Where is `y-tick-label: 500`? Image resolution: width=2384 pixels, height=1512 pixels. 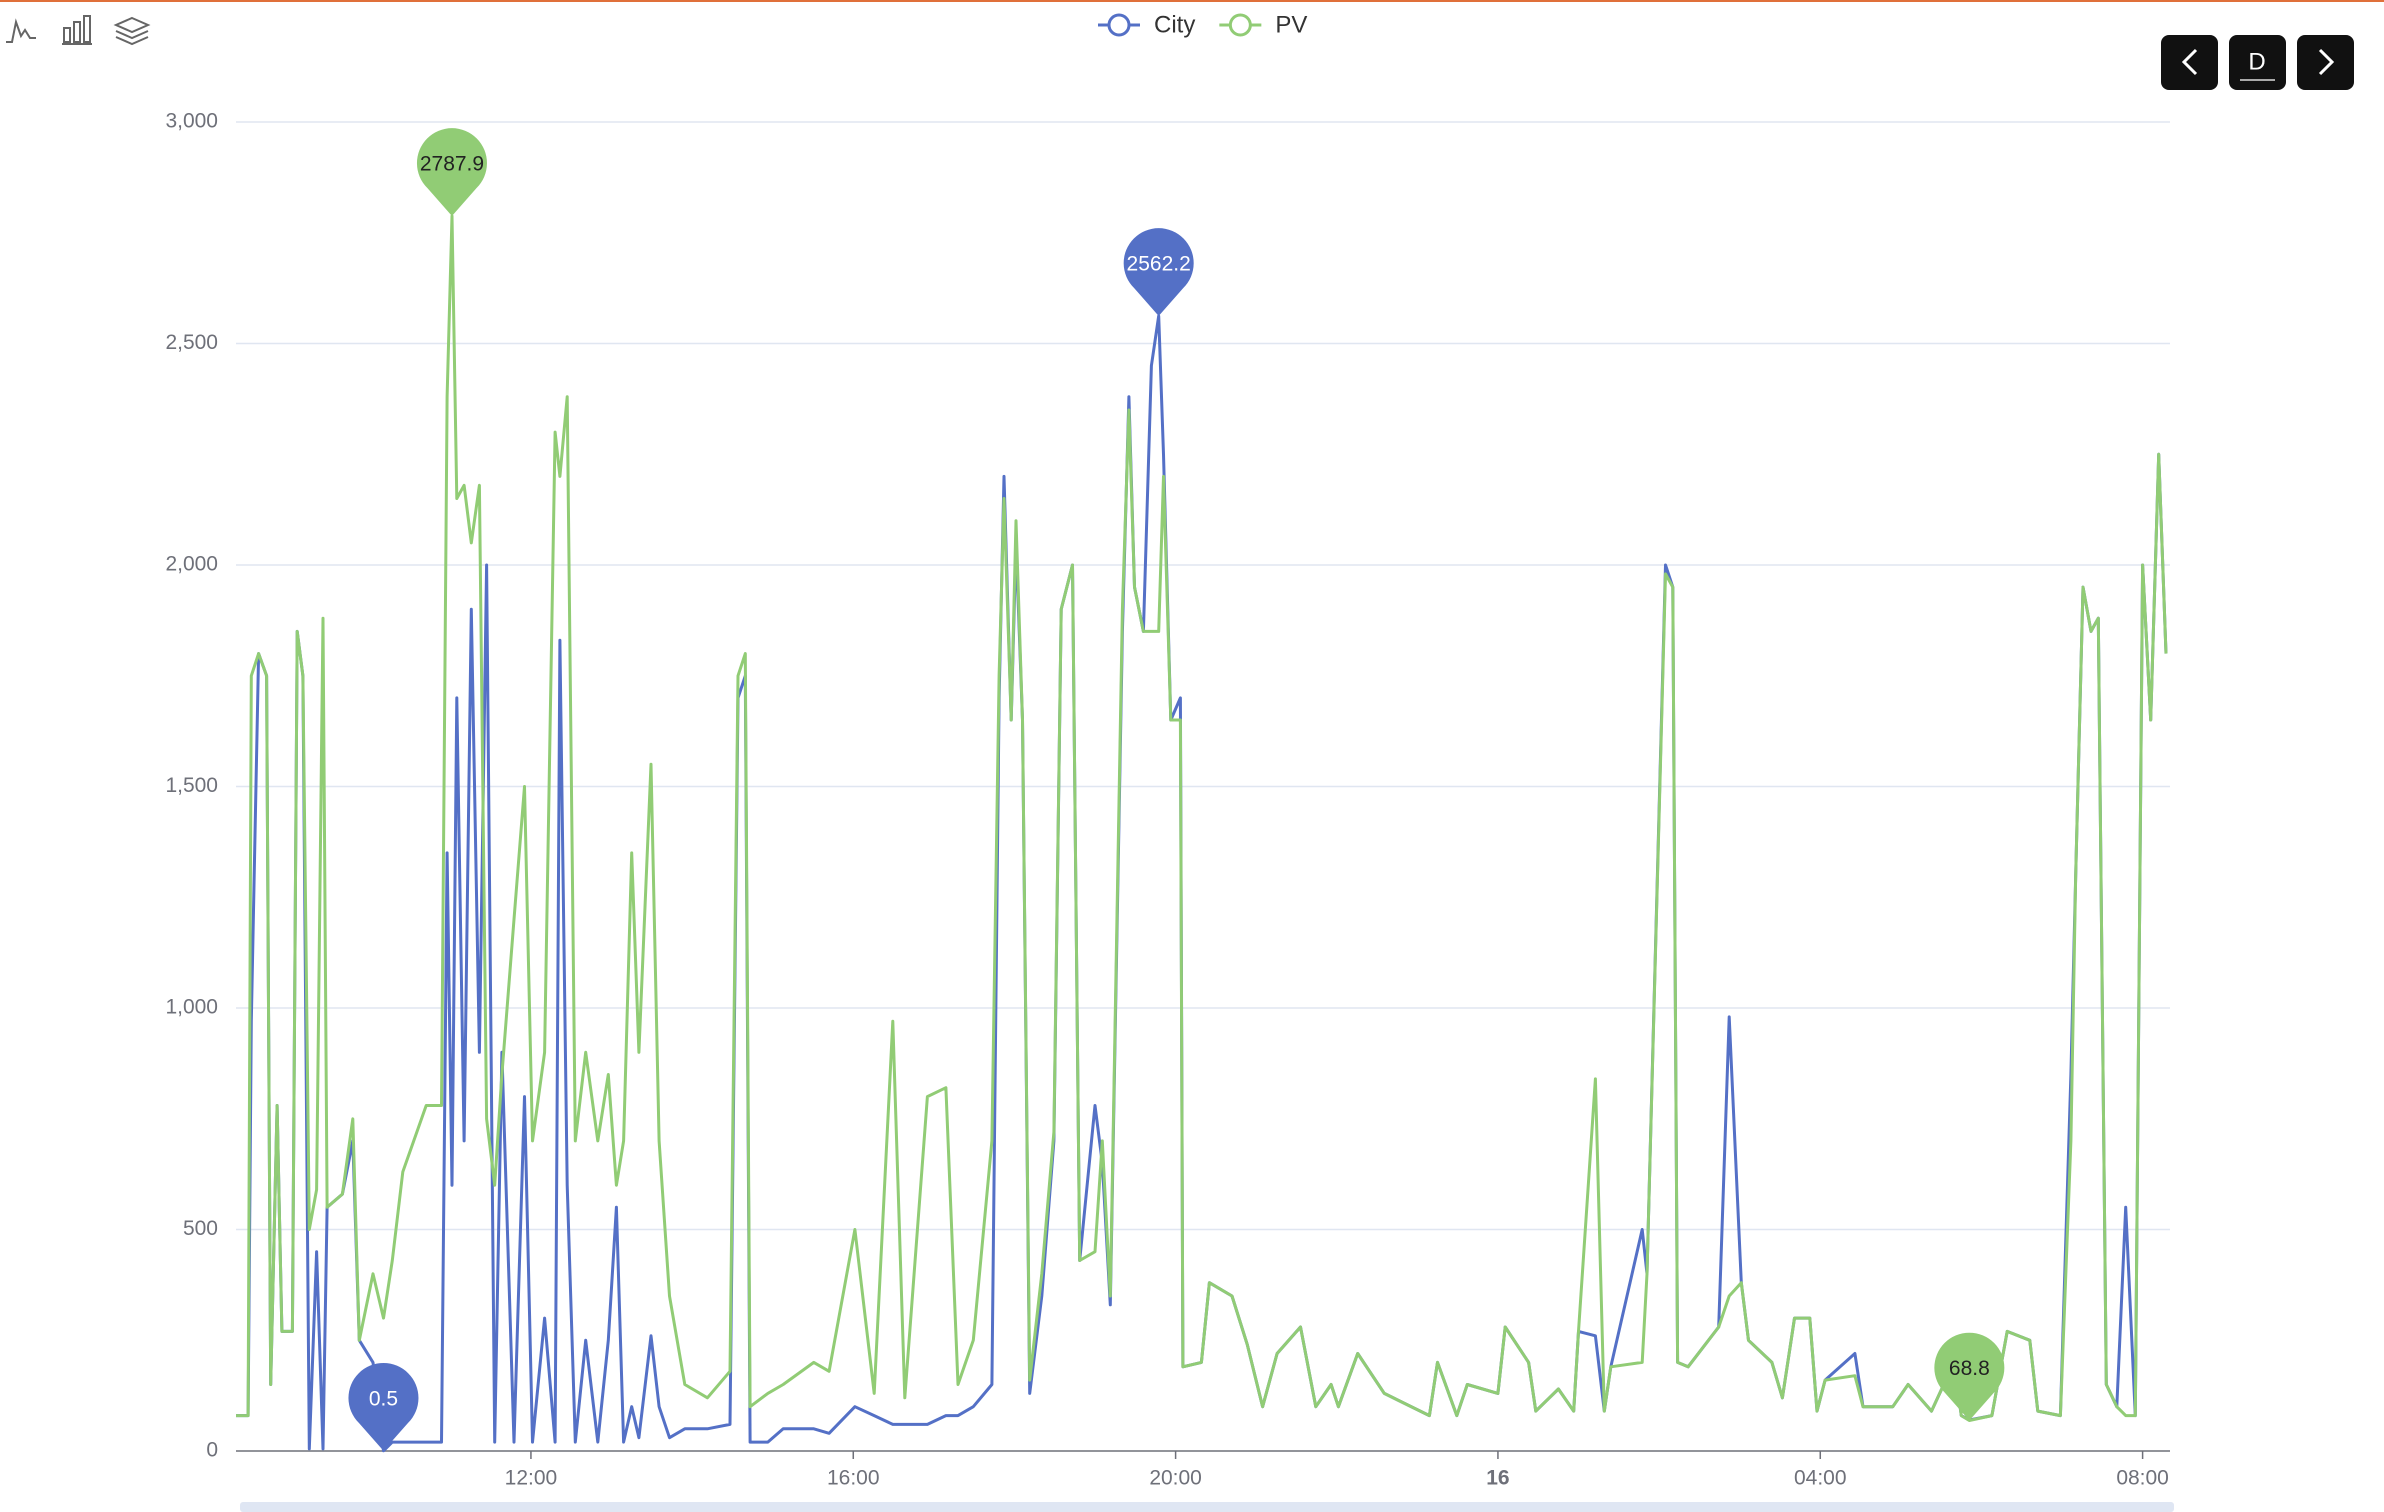 y-tick-label: 500 is located at coordinates (200, 1228).